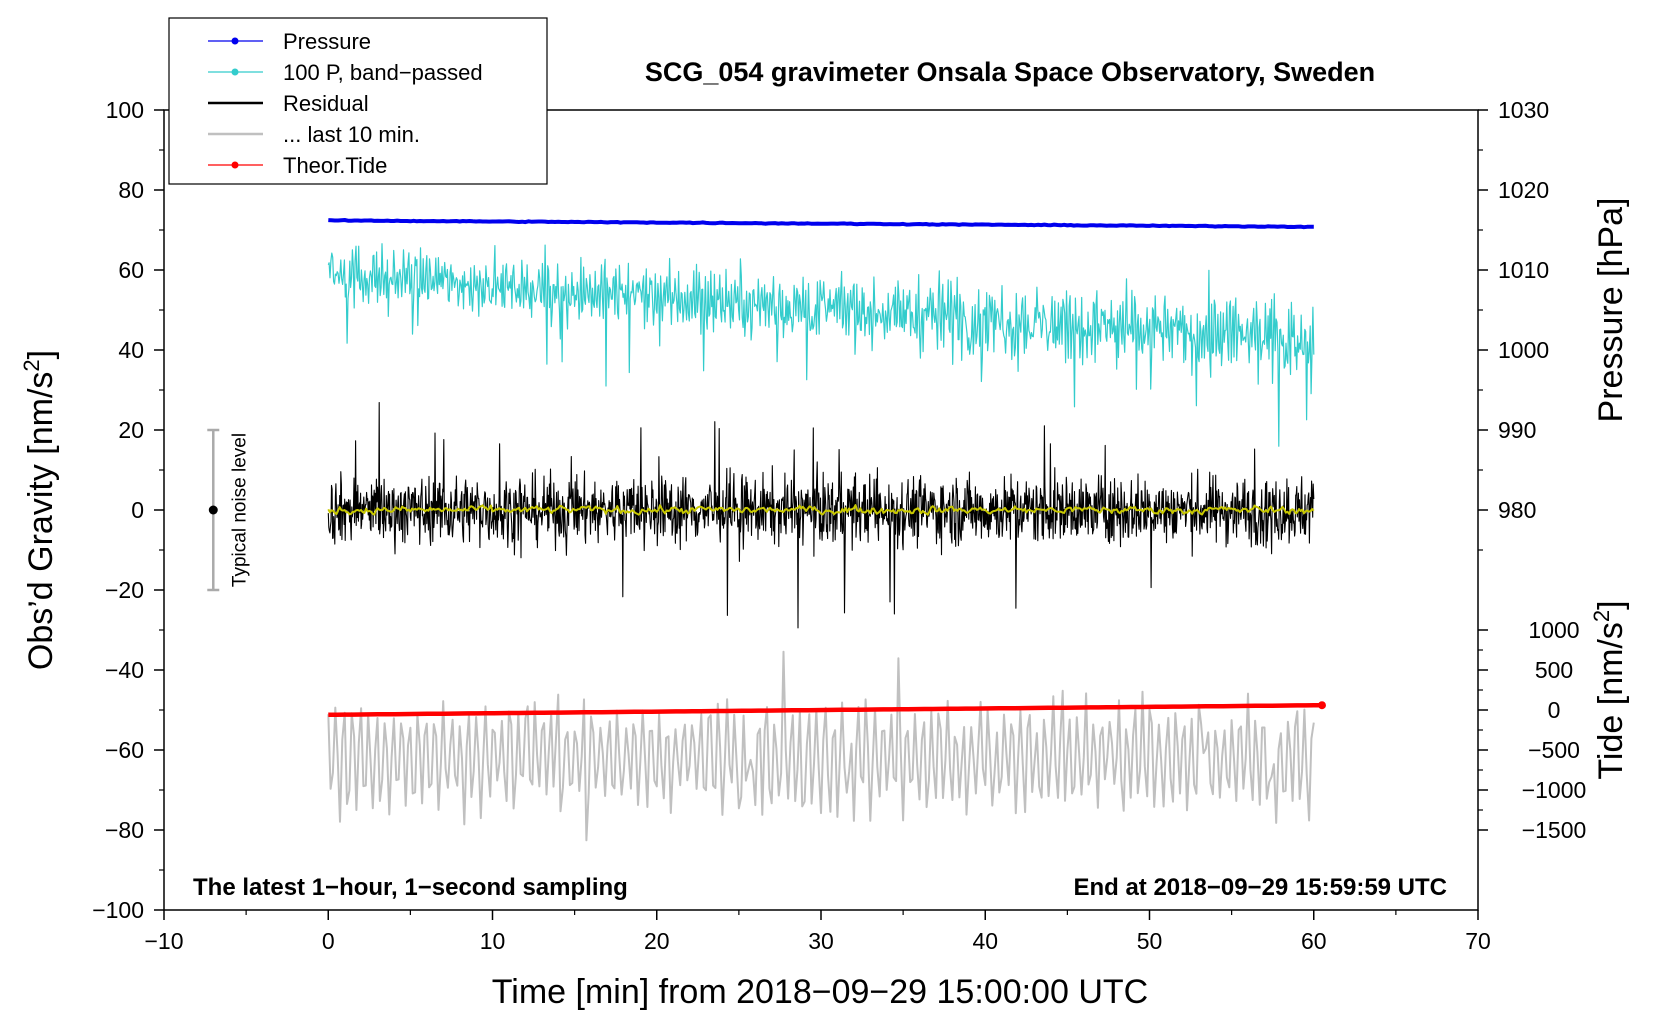 The width and height of the screenshot is (1660, 1020). Describe the element at coordinates (1478, 941) in the screenshot. I see `x-tick-label: 70` at that location.